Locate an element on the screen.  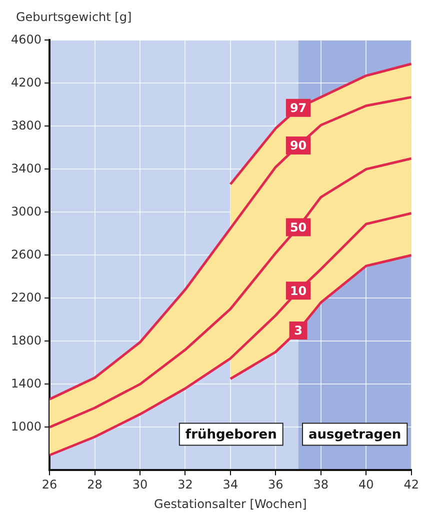
x-tick-label: 38 is located at coordinates (321, 485).